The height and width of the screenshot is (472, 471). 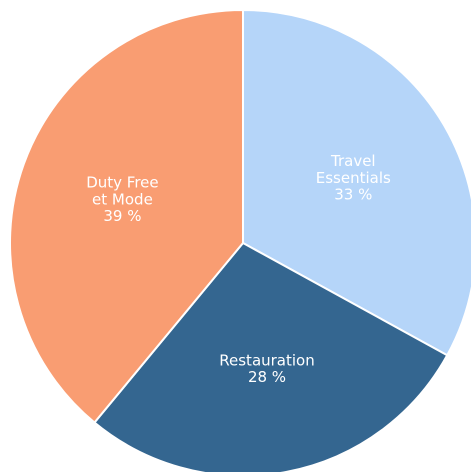 I want to click on slice-value: 33 %, so click(x=353, y=194).